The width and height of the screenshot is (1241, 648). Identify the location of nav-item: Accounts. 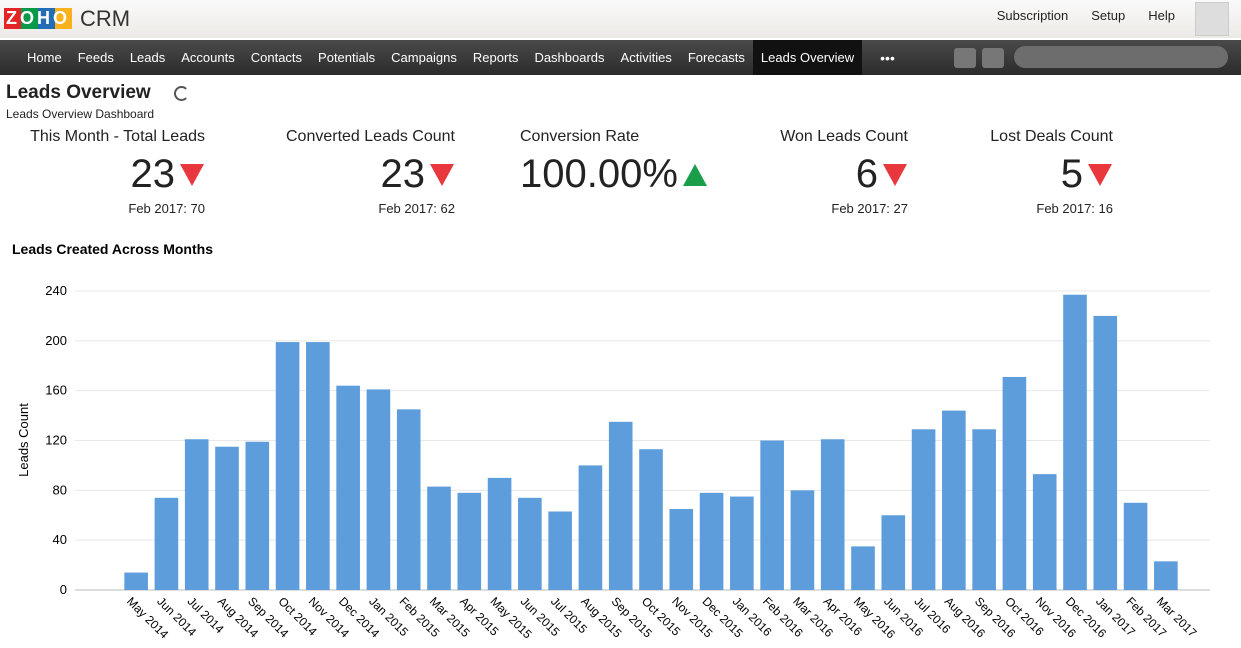
(208, 57).